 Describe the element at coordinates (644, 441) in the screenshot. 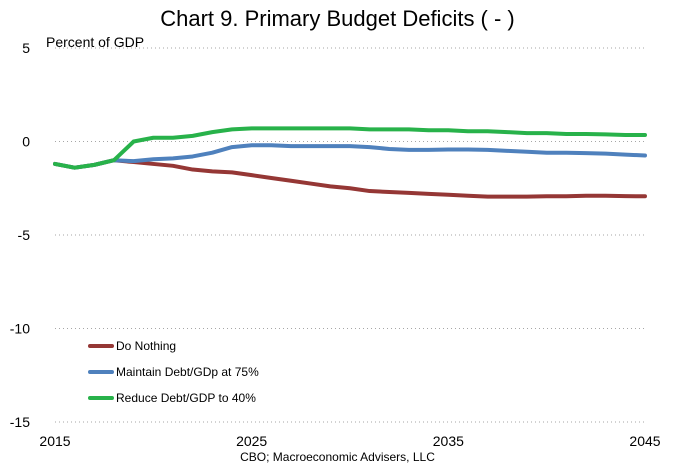

I see `x-tick-label-3: 2045` at that location.